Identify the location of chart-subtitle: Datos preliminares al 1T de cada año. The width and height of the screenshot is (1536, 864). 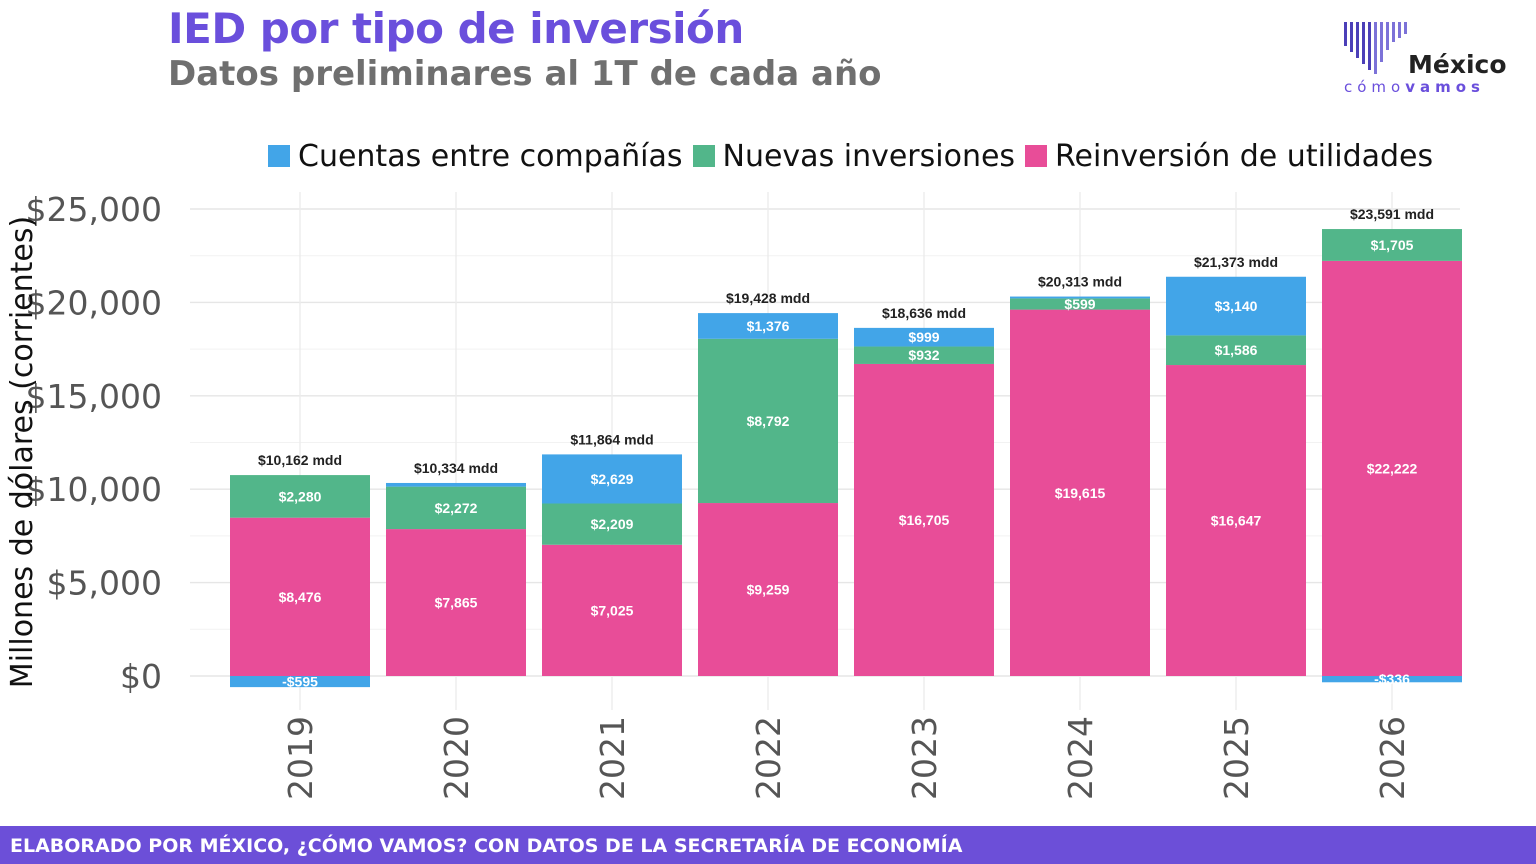
(525, 74).